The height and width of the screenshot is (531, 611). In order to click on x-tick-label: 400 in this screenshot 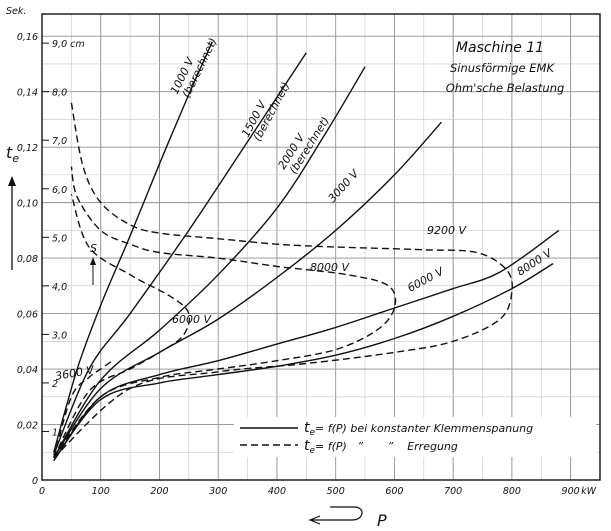, I will do `click(277, 491)`.